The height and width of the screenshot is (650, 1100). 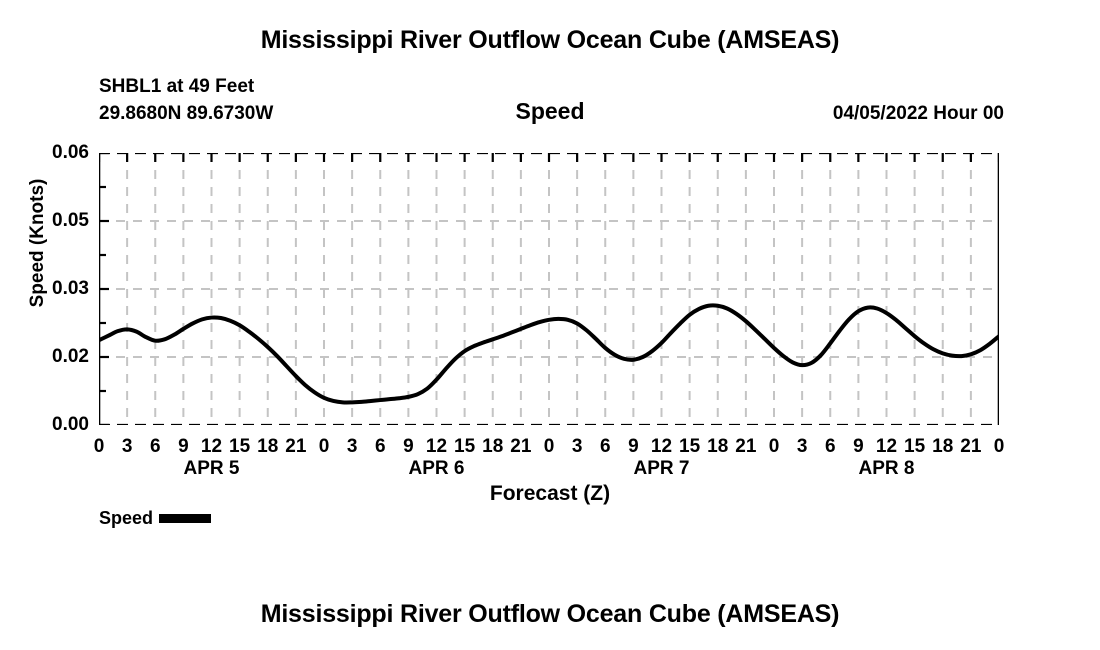 I want to click on y-tick-label: 0.06, so click(x=70, y=152).